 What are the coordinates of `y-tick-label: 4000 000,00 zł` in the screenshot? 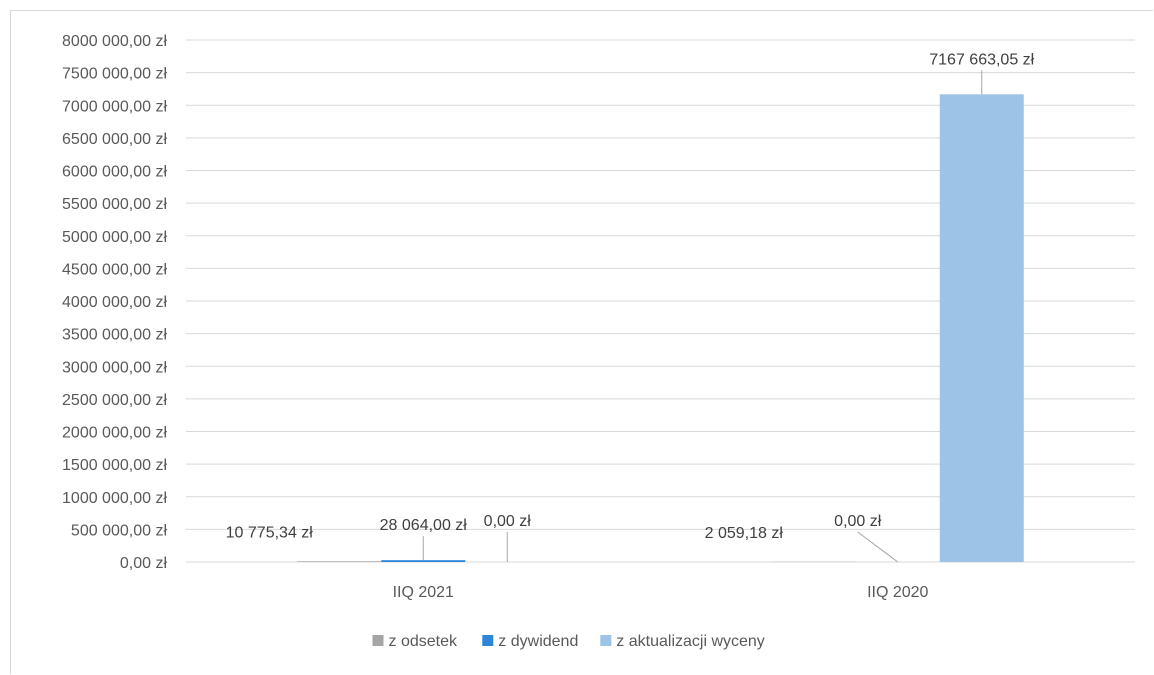 It's located at (114, 302).